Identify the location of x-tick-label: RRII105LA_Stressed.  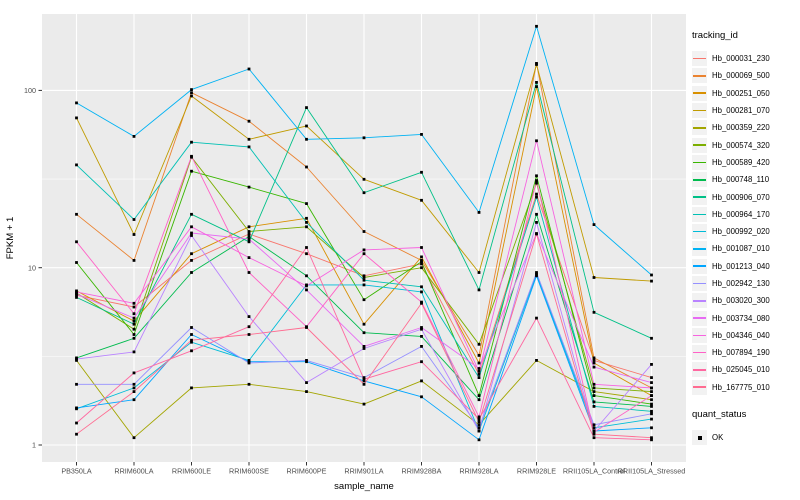
(652, 471).